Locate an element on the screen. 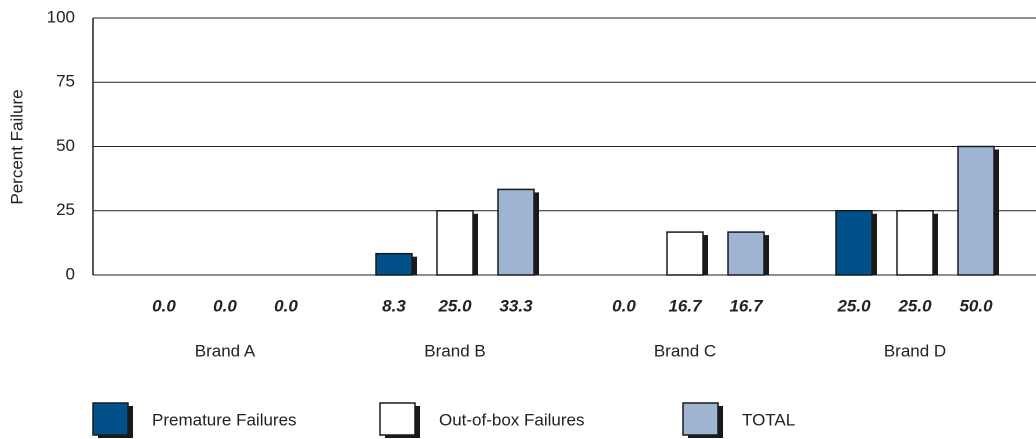 The width and height of the screenshot is (1036, 439). x-tick-label: Brand B is located at coordinates (454, 350).